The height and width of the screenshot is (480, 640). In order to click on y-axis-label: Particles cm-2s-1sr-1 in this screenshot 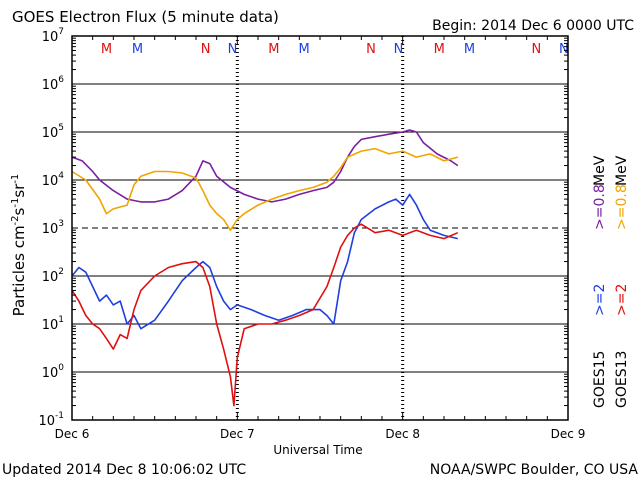, I will do `click(19, 245)`.